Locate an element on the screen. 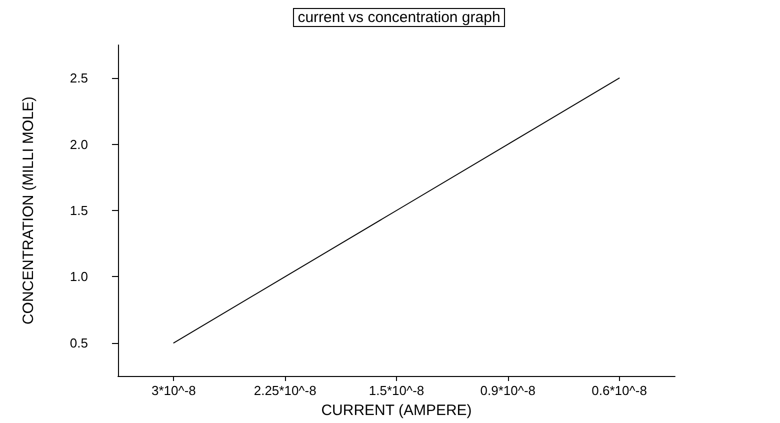 This screenshot has height=423, width=780. x-tick-label: 2.25*10^-8 is located at coordinates (285, 390).